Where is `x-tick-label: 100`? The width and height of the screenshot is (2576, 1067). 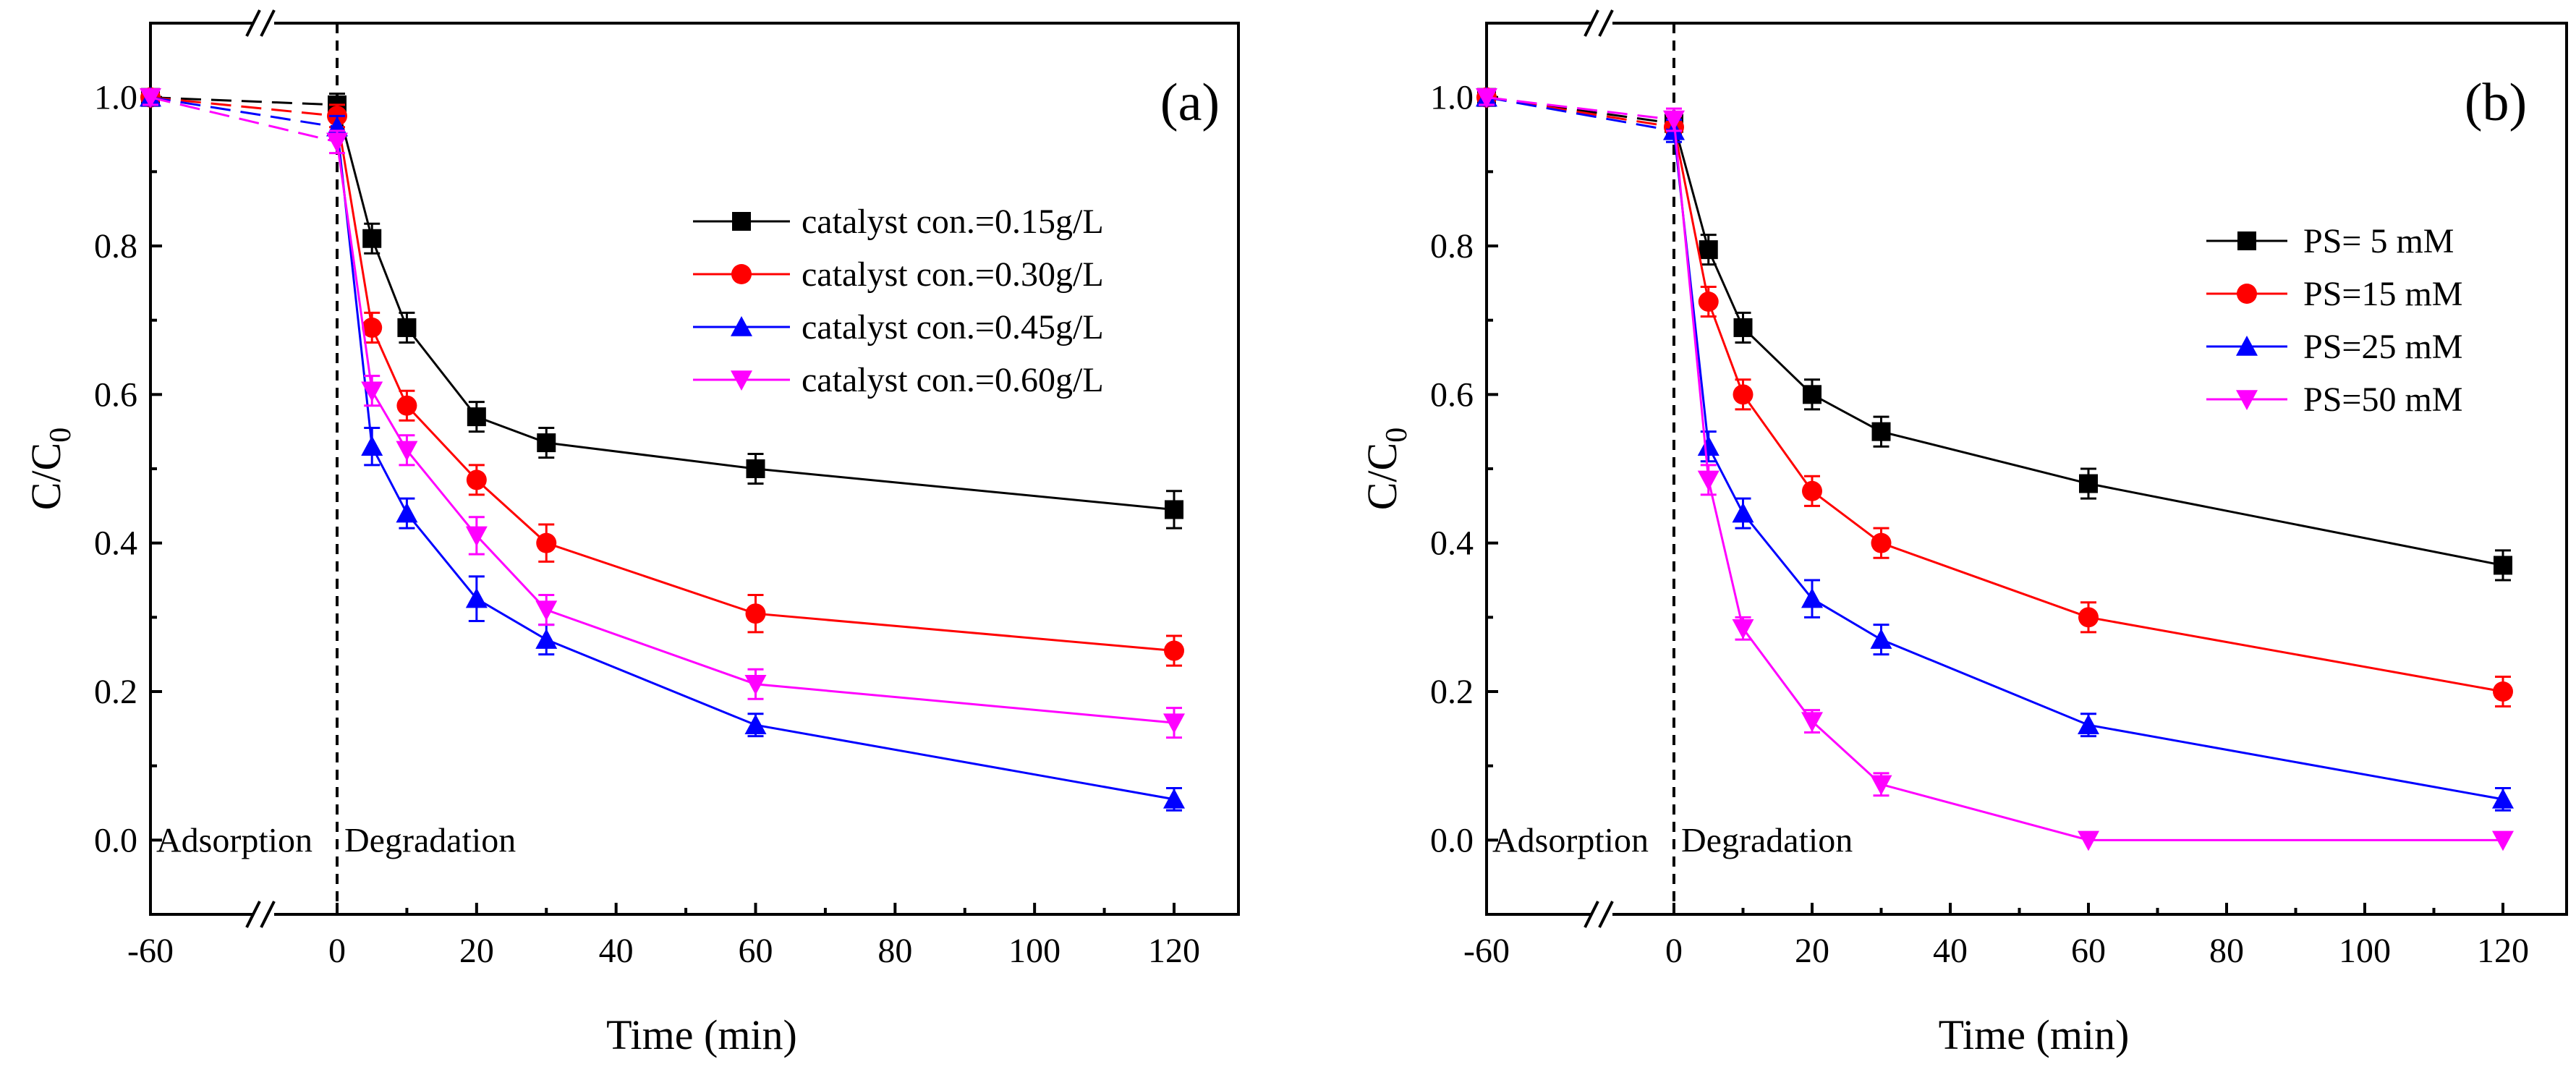 x-tick-label: 100 is located at coordinates (1034, 951).